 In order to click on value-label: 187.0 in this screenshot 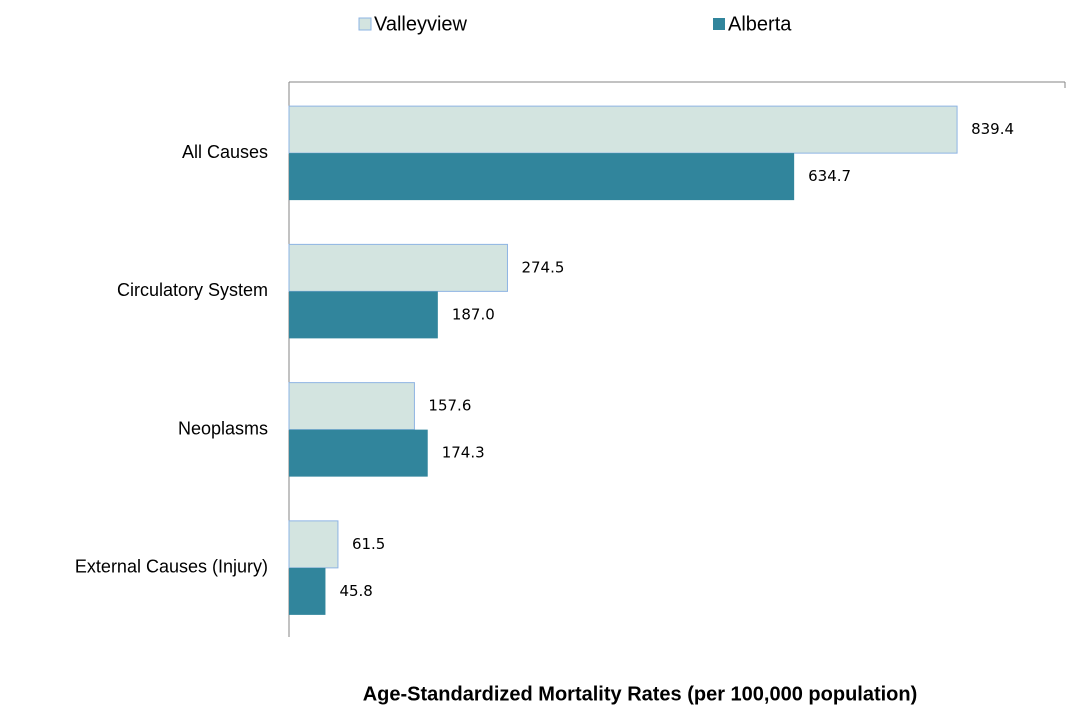, I will do `click(473, 314)`.